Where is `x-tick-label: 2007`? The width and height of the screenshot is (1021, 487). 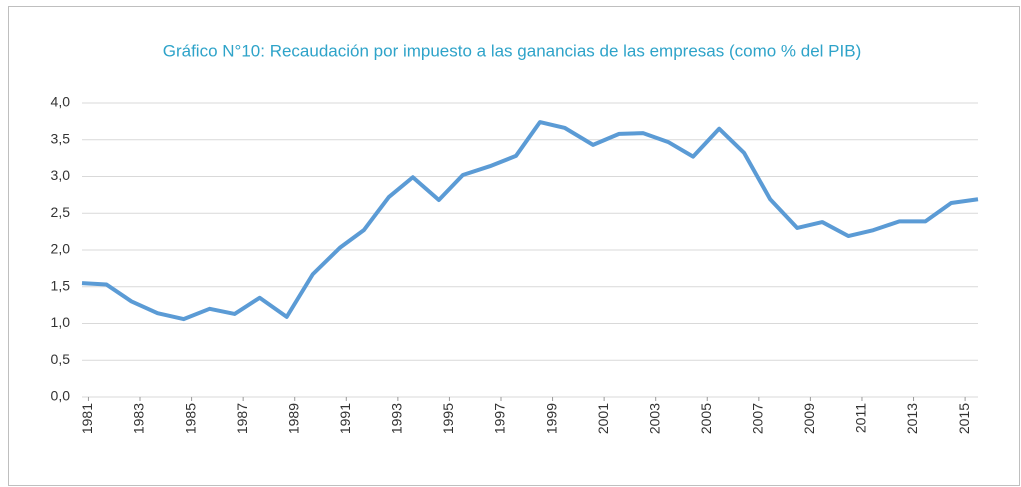 x-tick-label: 2007 is located at coordinates (758, 418).